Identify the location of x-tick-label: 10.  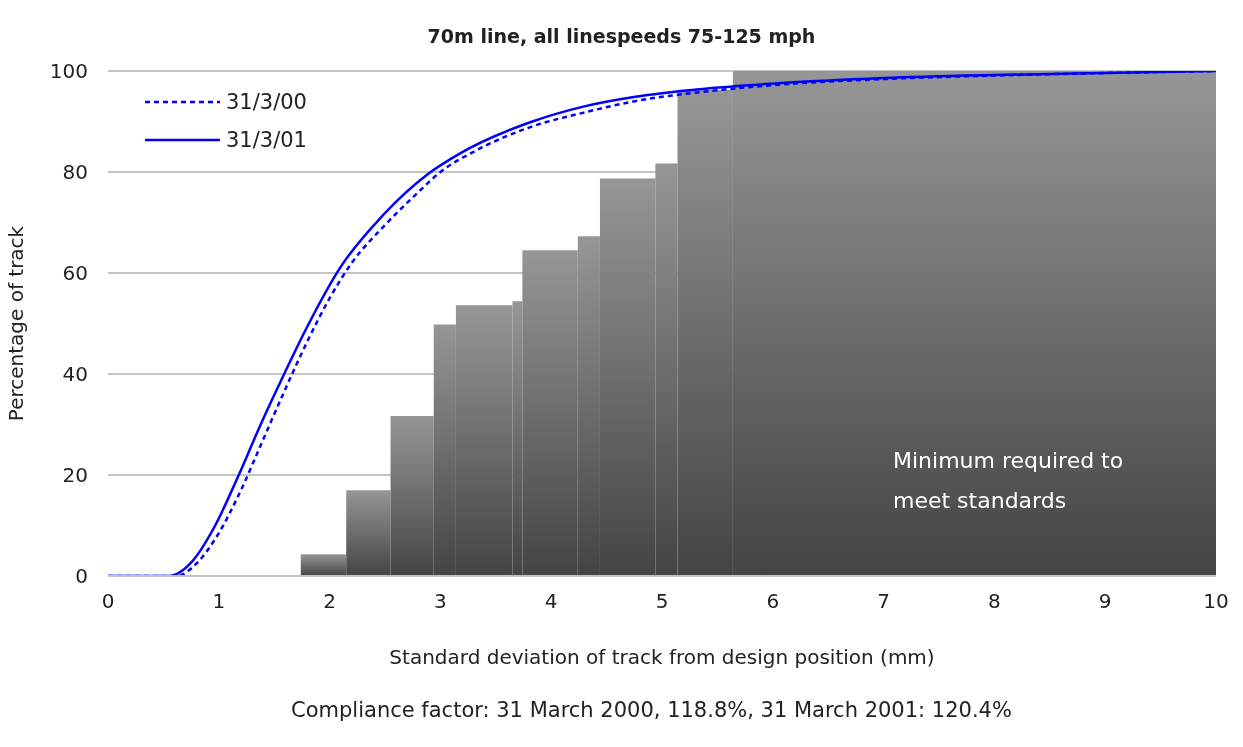
(1216, 601).